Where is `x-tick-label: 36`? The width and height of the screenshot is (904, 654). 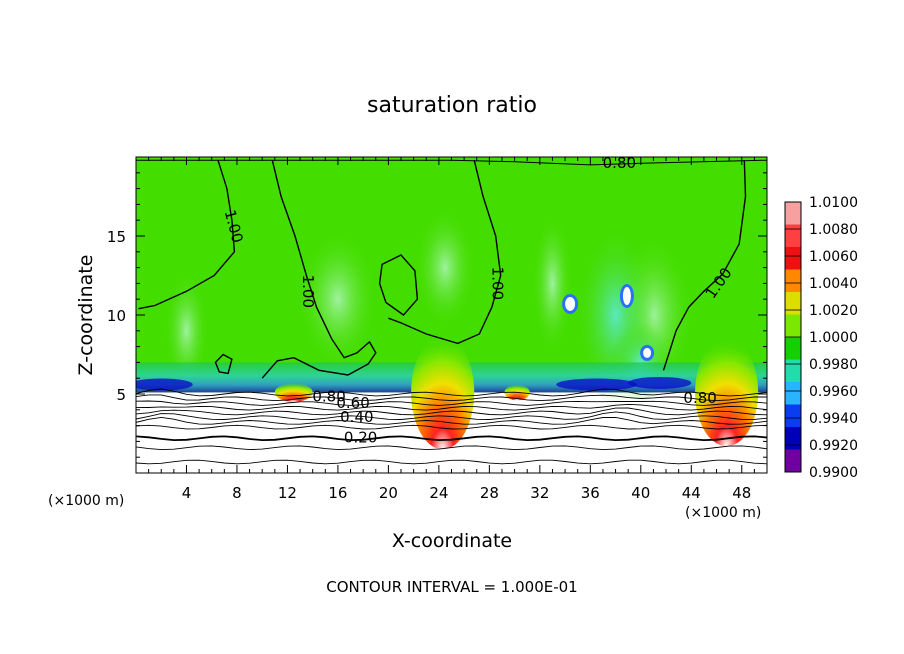
x-tick-label: 36 is located at coordinates (590, 493).